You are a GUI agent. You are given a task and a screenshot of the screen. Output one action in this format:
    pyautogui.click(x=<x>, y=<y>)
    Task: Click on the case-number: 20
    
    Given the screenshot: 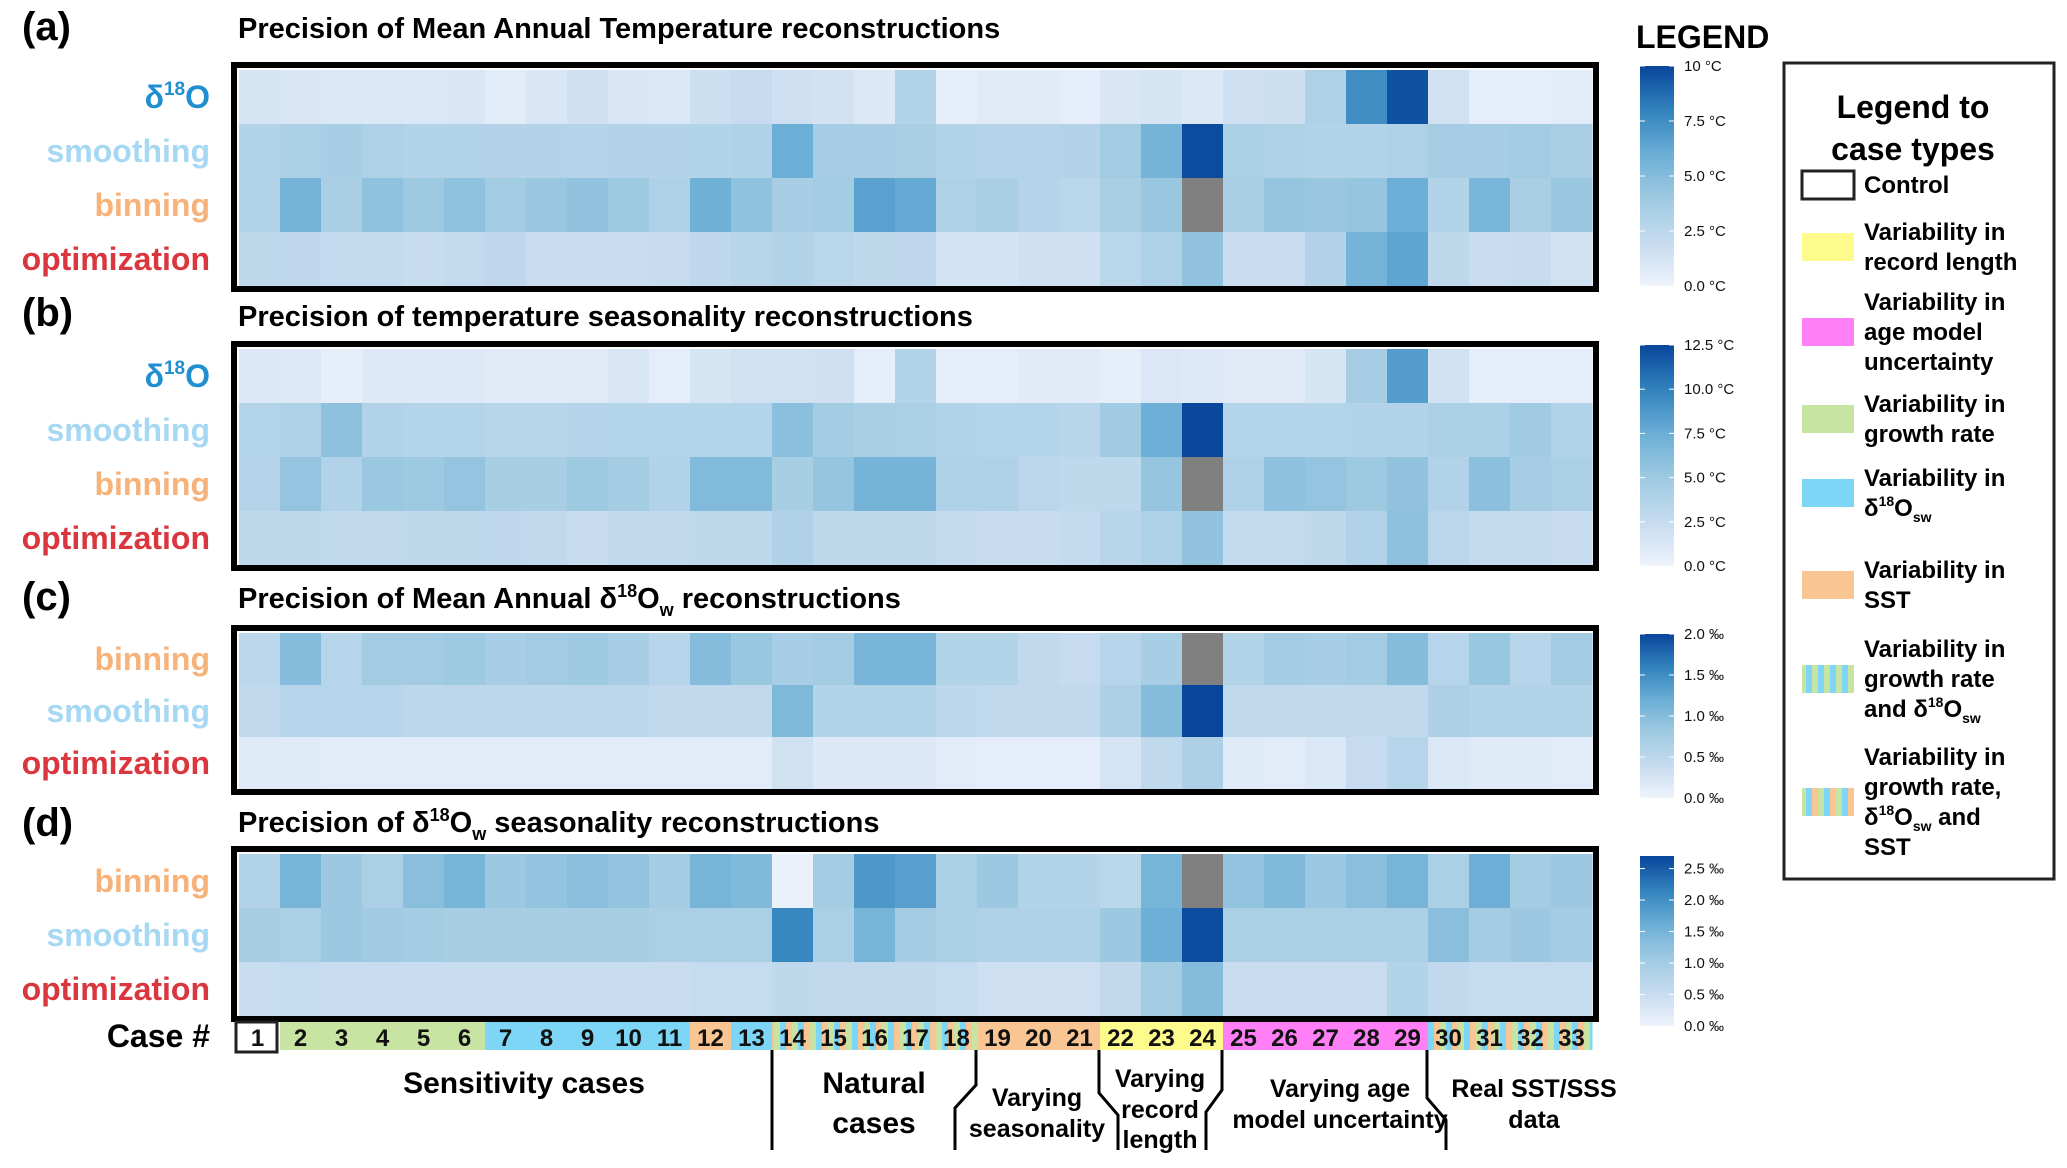 What is the action you would take?
    pyautogui.click(x=1038, y=1038)
    